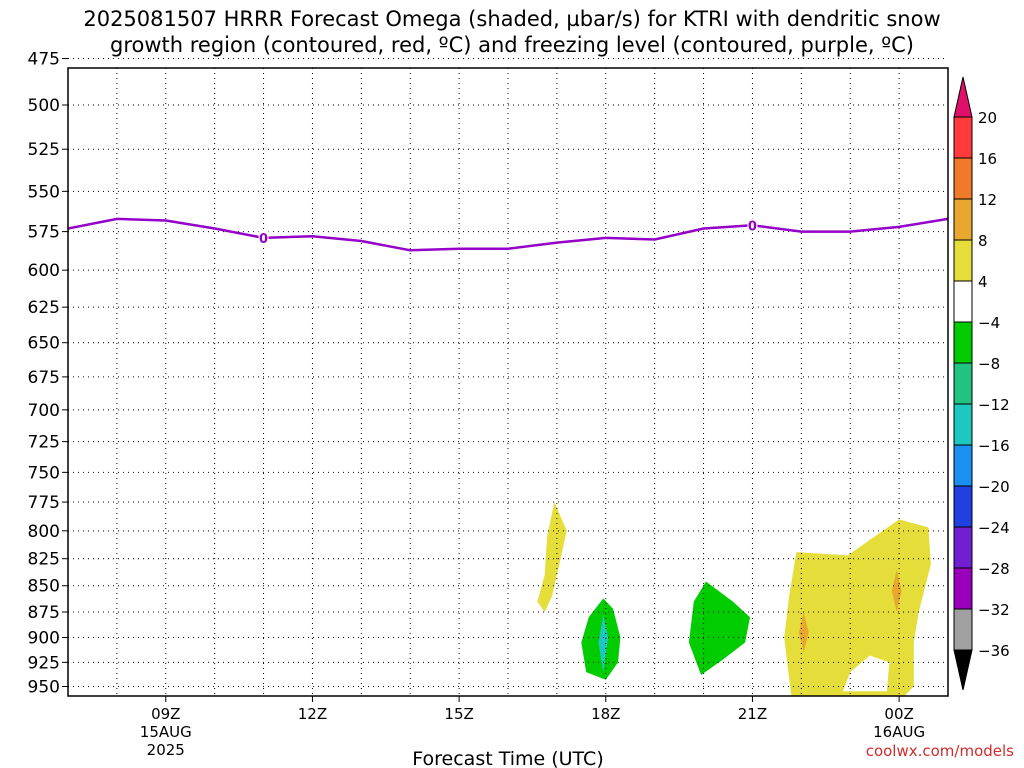 The height and width of the screenshot is (768, 1024). I want to click on colorbar-label-10: −24, so click(994, 528).